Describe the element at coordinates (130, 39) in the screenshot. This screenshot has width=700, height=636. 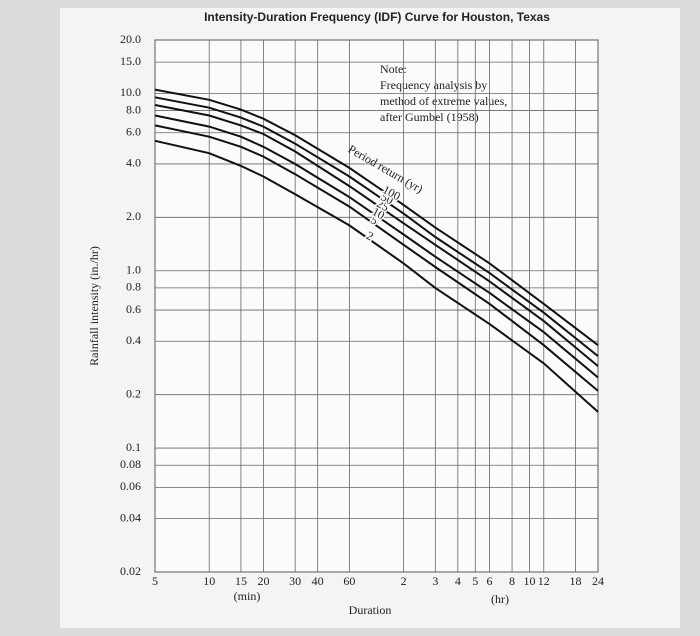
I see `y-tick-label: 20.0` at that location.